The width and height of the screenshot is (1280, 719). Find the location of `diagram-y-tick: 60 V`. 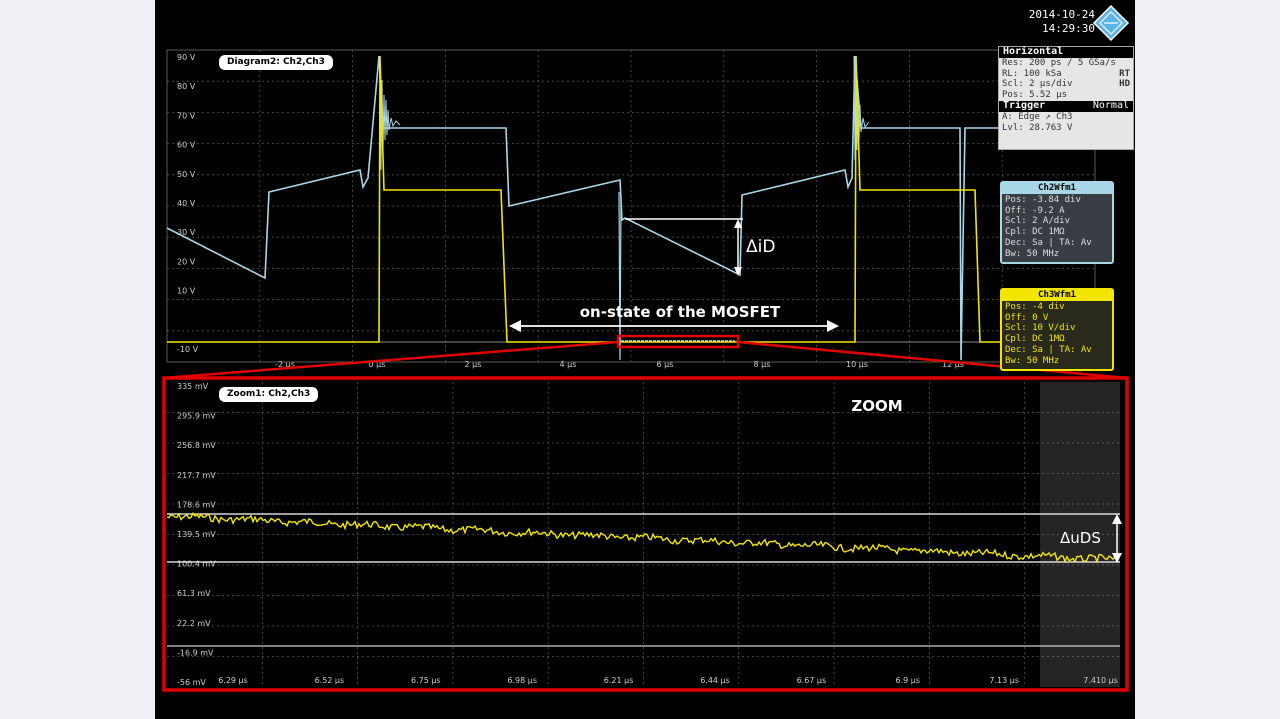

diagram-y-tick: 60 V is located at coordinates (186, 145).